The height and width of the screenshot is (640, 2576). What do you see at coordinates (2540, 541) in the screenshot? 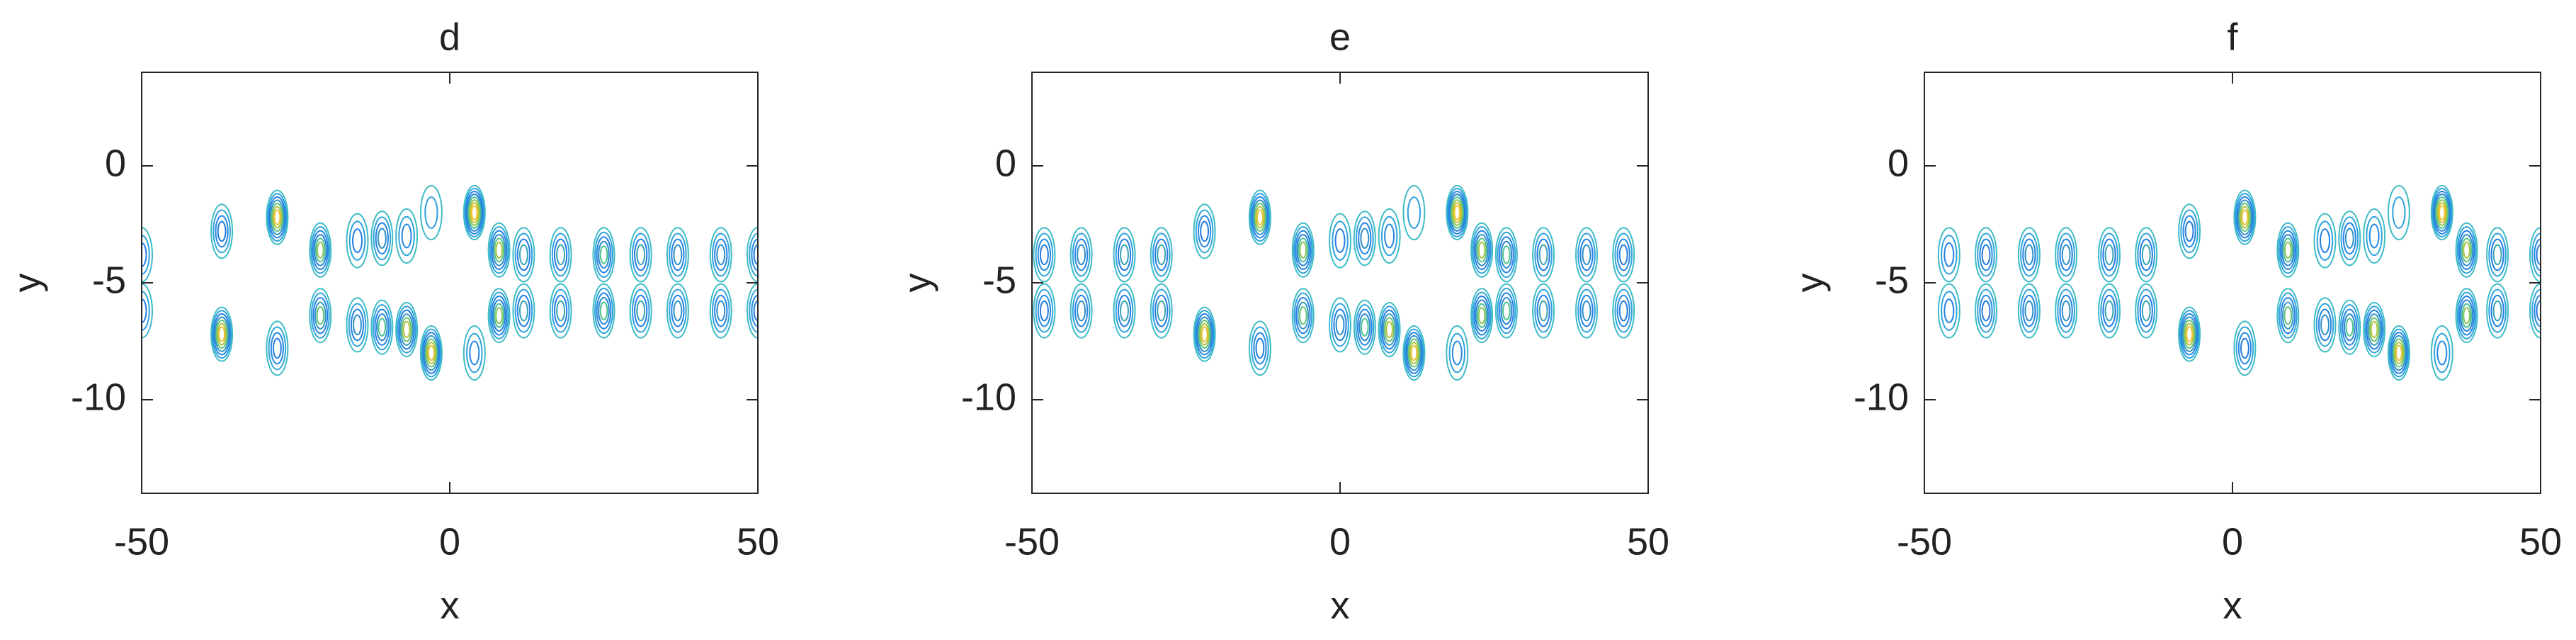
I see `x-tick-label: 50` at bounding box center [2540, 541].